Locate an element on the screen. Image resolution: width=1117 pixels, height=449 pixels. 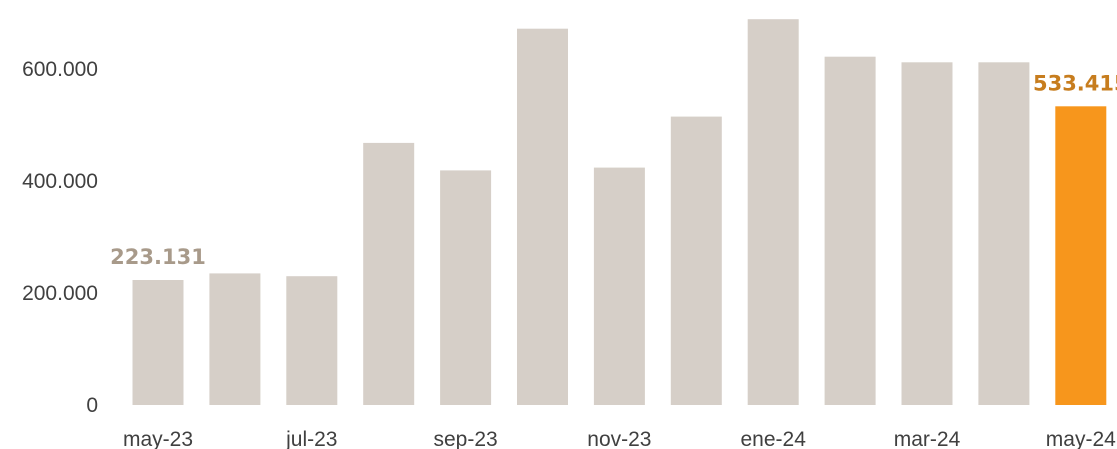
y-tick-label: 400.000 is located at coordinates (60, 181).